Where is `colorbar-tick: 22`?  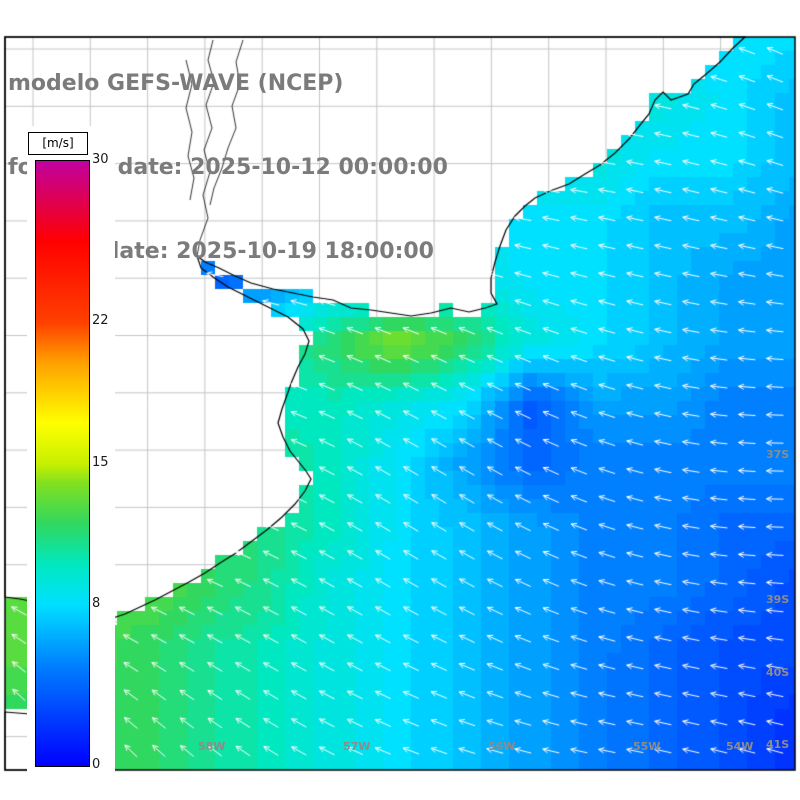
colorbar-tick: 22 is located at coordinates (100, 321).